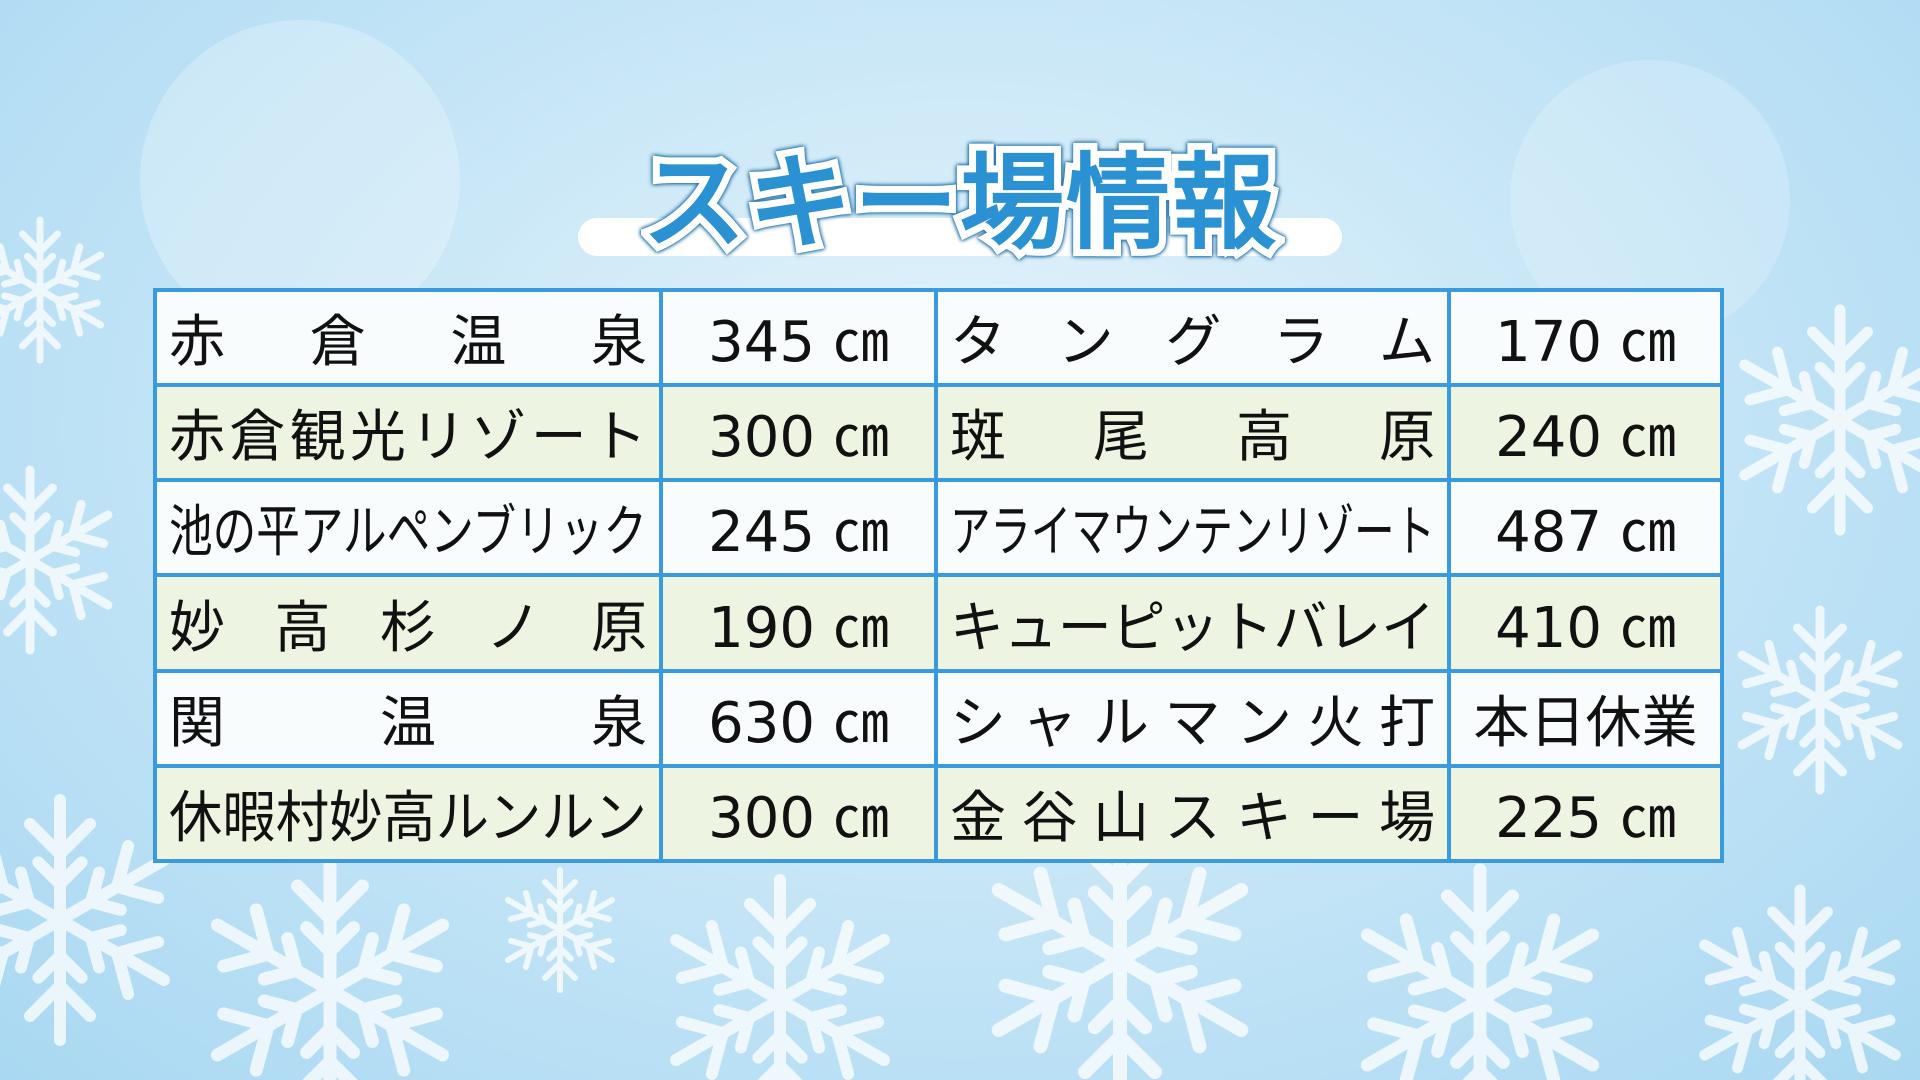 This screenshot has width=1920, height=1080. What do you see at coordinates (1192, 723) in the screenshot?
I see `cell-text: シャルマン火打` at bounding box center [1192, 723].